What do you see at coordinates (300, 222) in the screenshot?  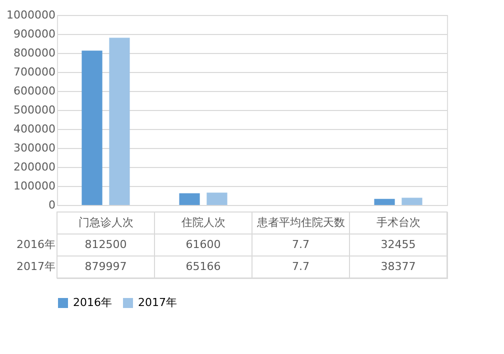 I see `x-tick-label: 患者平均住院天数` at bounding box center [300, 222].